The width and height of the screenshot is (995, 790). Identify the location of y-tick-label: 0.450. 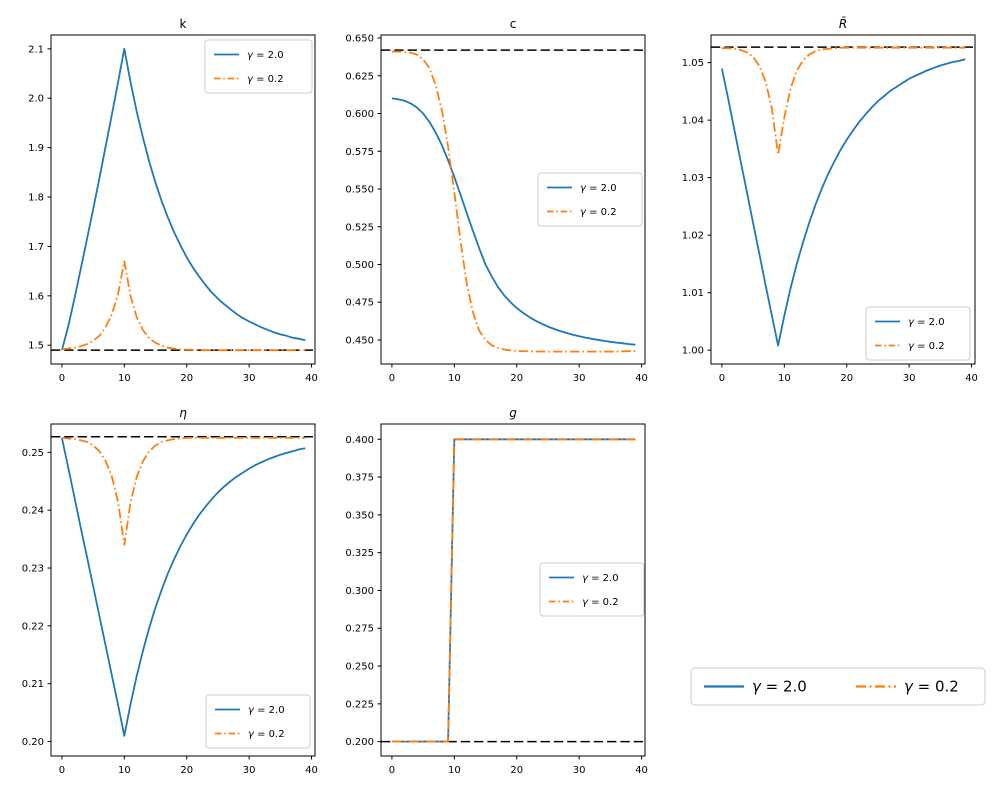
(359, 340).